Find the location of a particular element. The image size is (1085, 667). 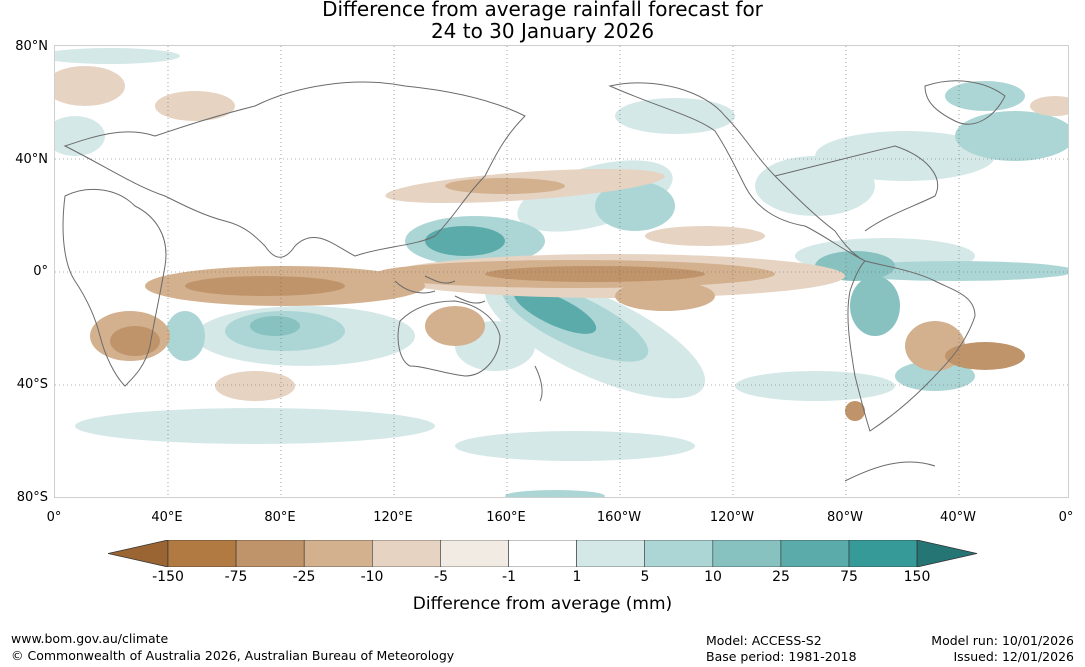

lon-label-80e: 80°E is located at coordinates (280, 517).